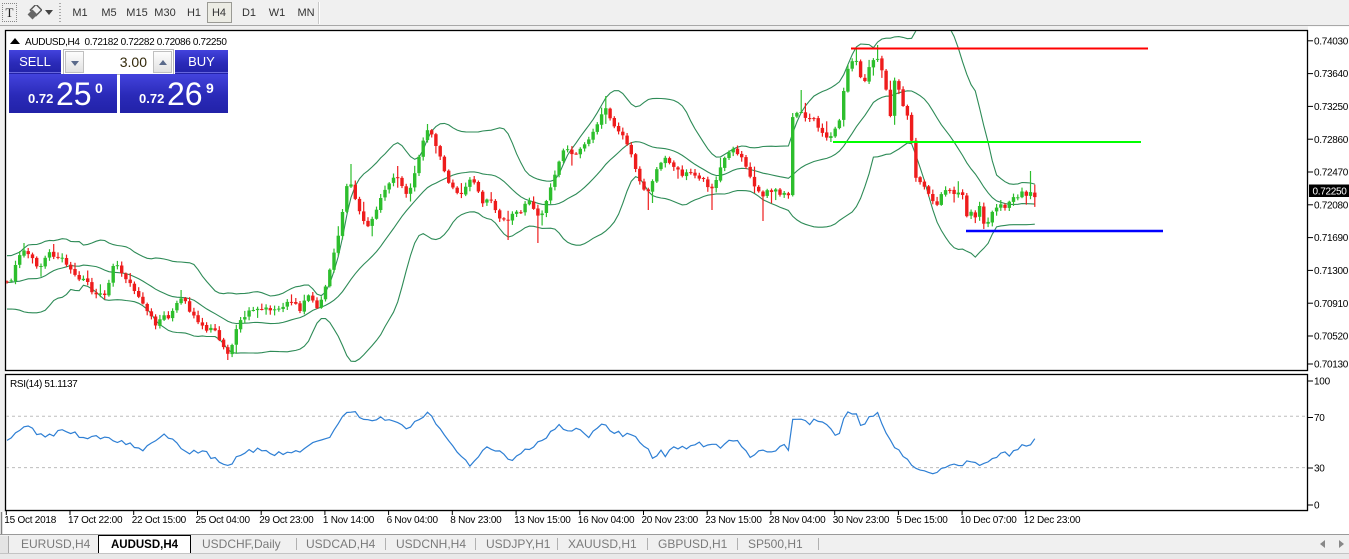 The width and height of the screenshot is (1349, 559). I want to click on svg-text: RSI(14) 51.1137, so click(44, 384).